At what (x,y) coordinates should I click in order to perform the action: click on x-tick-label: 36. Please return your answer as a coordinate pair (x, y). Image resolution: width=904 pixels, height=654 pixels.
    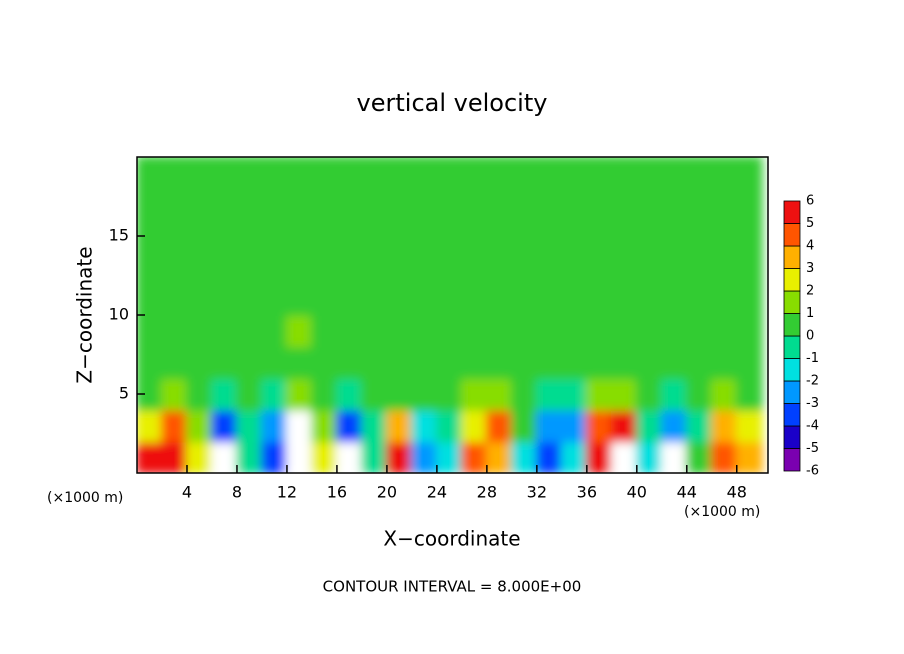
    Looking at the image, I should click on (587, 492).